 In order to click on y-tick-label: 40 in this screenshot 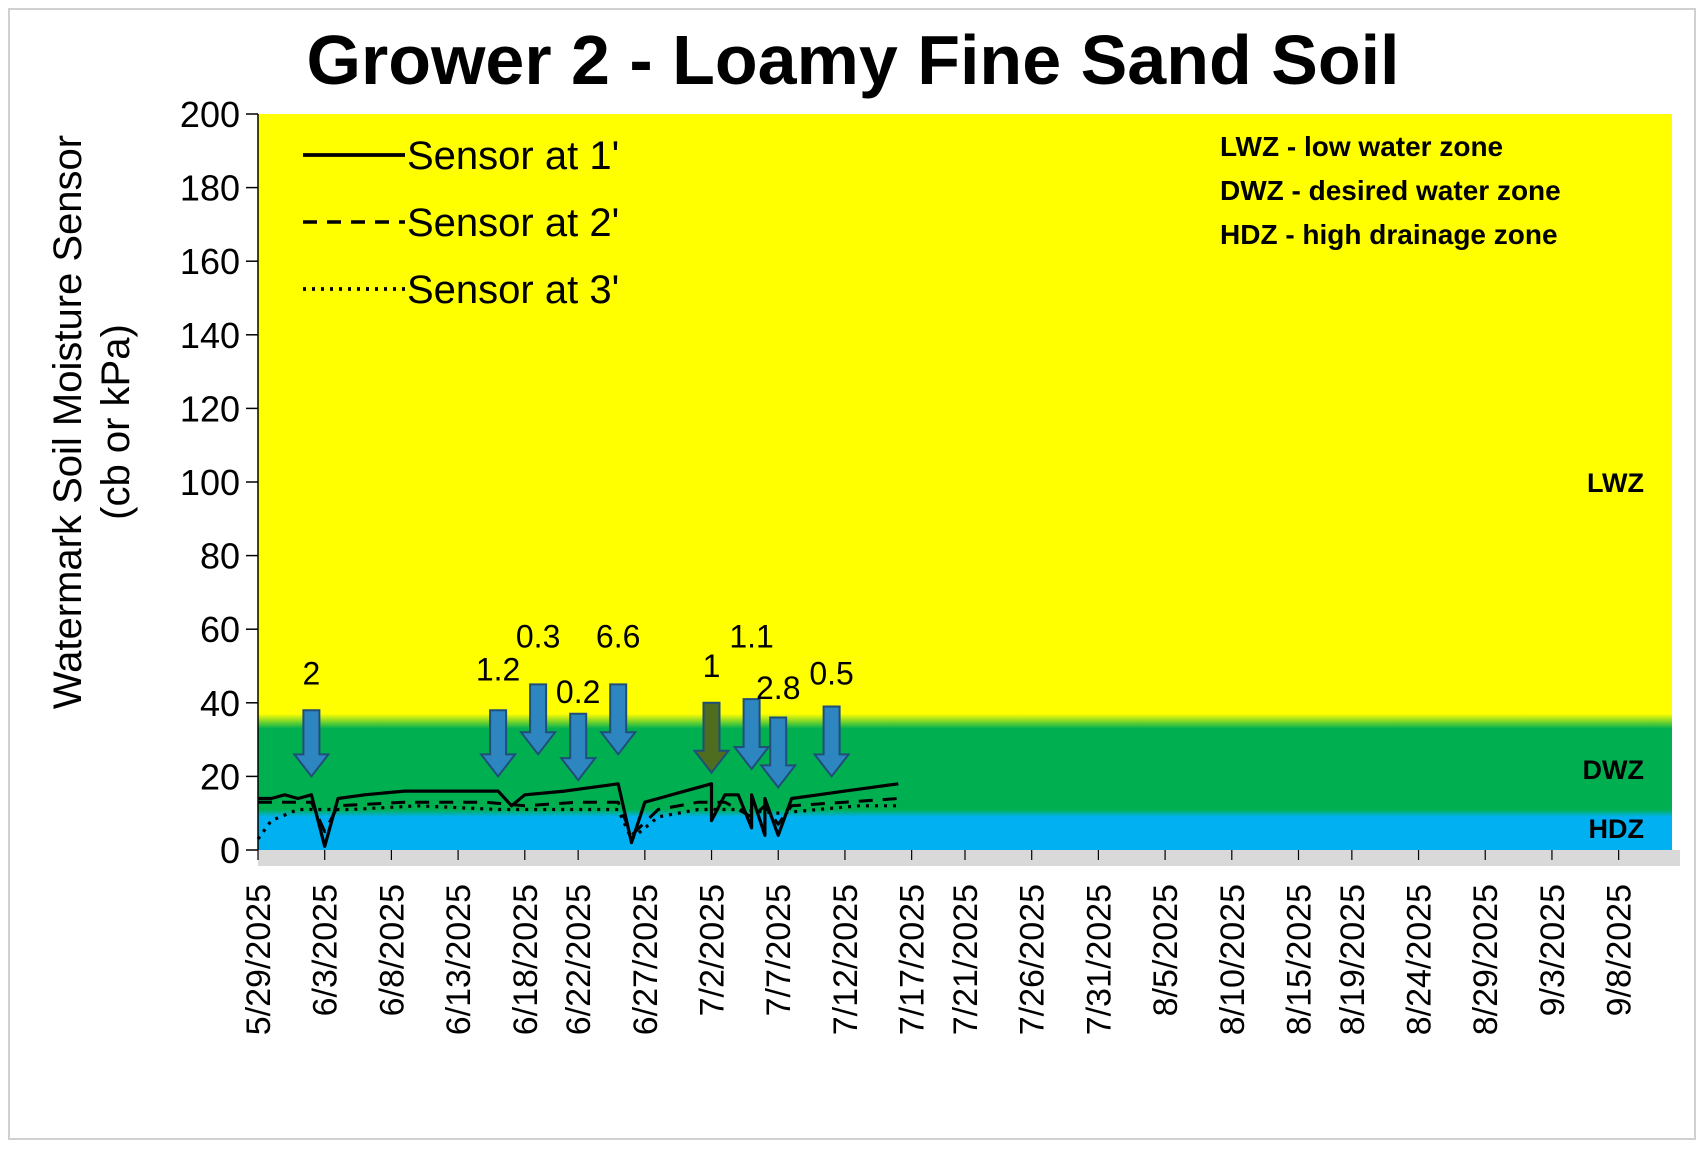, I will do `click(220, 703)`.